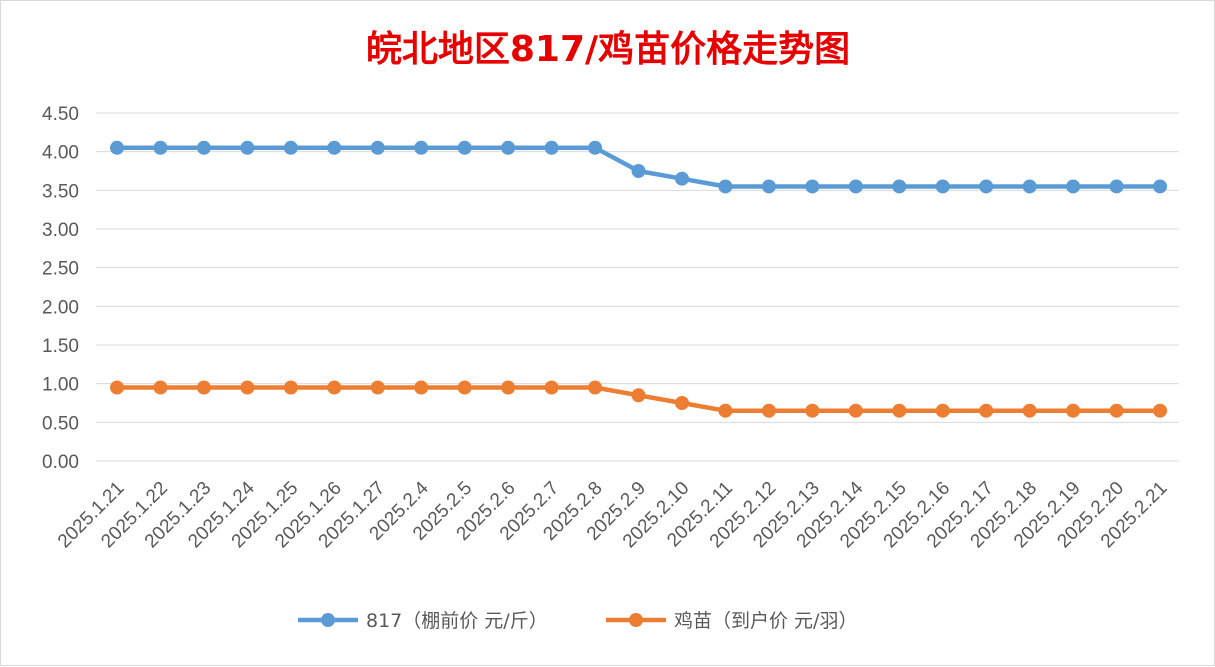  What do you see at coordinates (60, 385) in the screenshot?
I see `y-tick-label: 1.00` at bounding box center [60, 385].